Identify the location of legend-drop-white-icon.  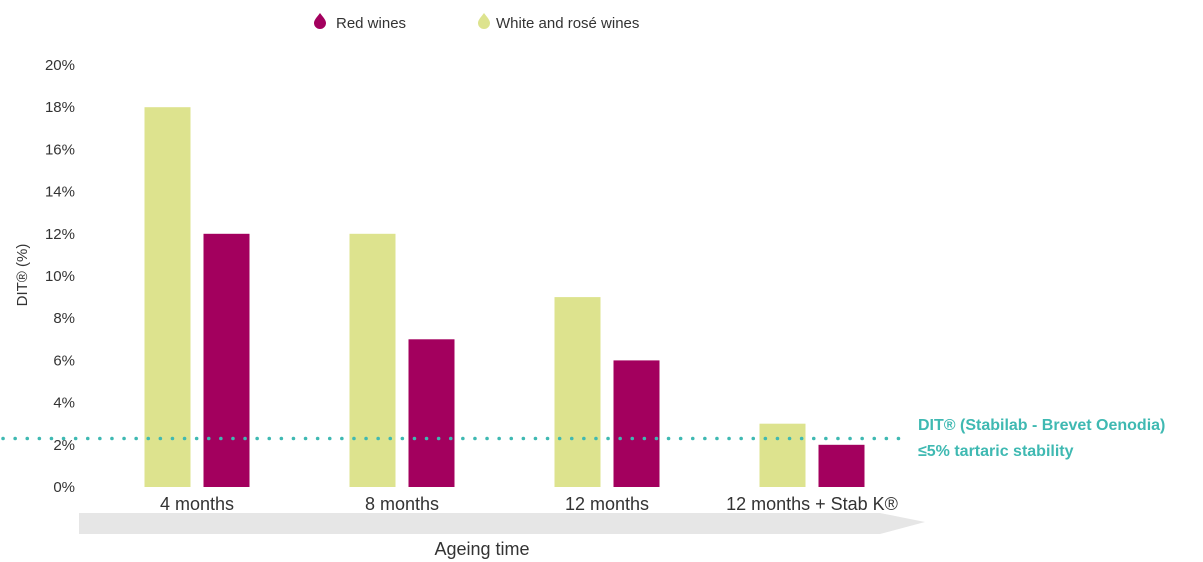
(484, 21).